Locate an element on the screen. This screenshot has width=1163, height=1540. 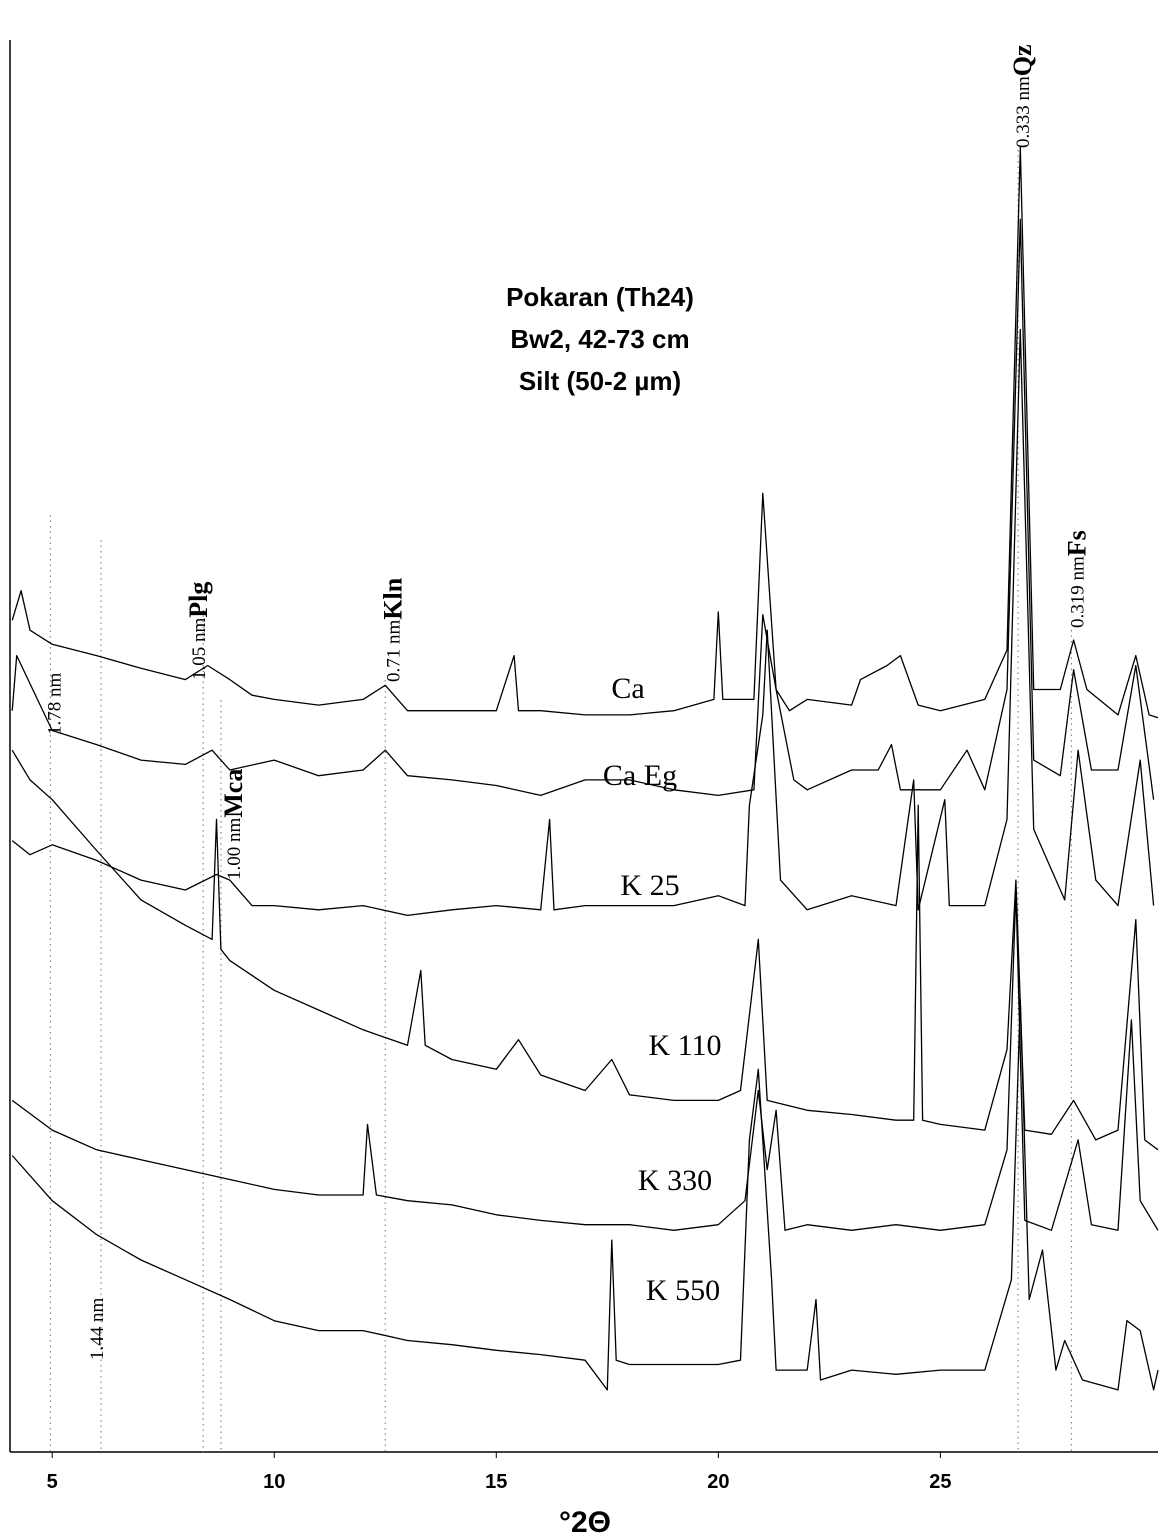
d-spacing: 0.319 nm is located at coordinates (1078, 592).